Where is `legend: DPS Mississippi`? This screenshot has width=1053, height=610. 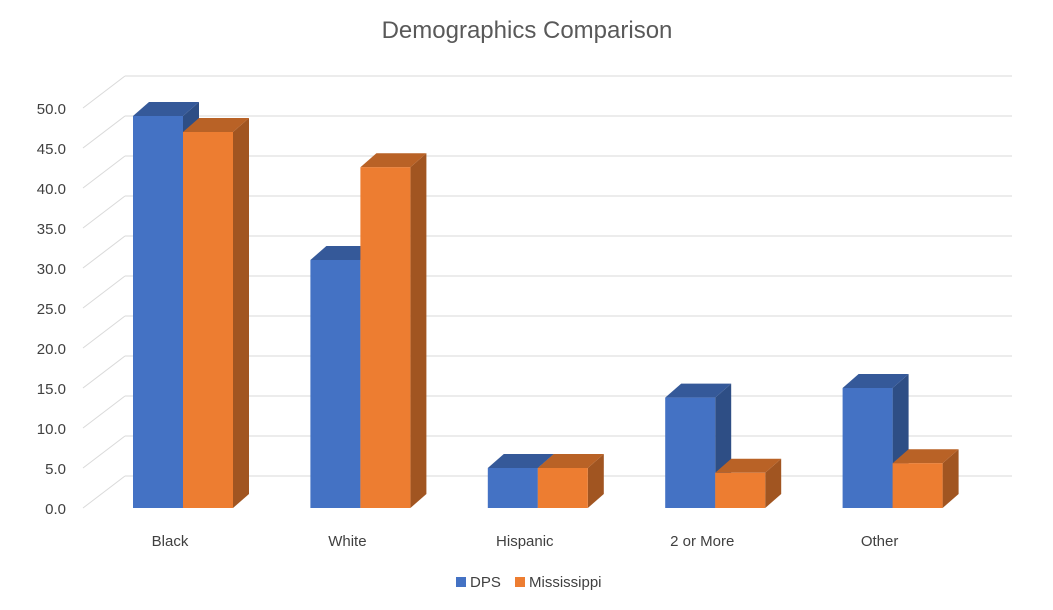
legend: DPS Mississippi is located at coordinates (529, 582).